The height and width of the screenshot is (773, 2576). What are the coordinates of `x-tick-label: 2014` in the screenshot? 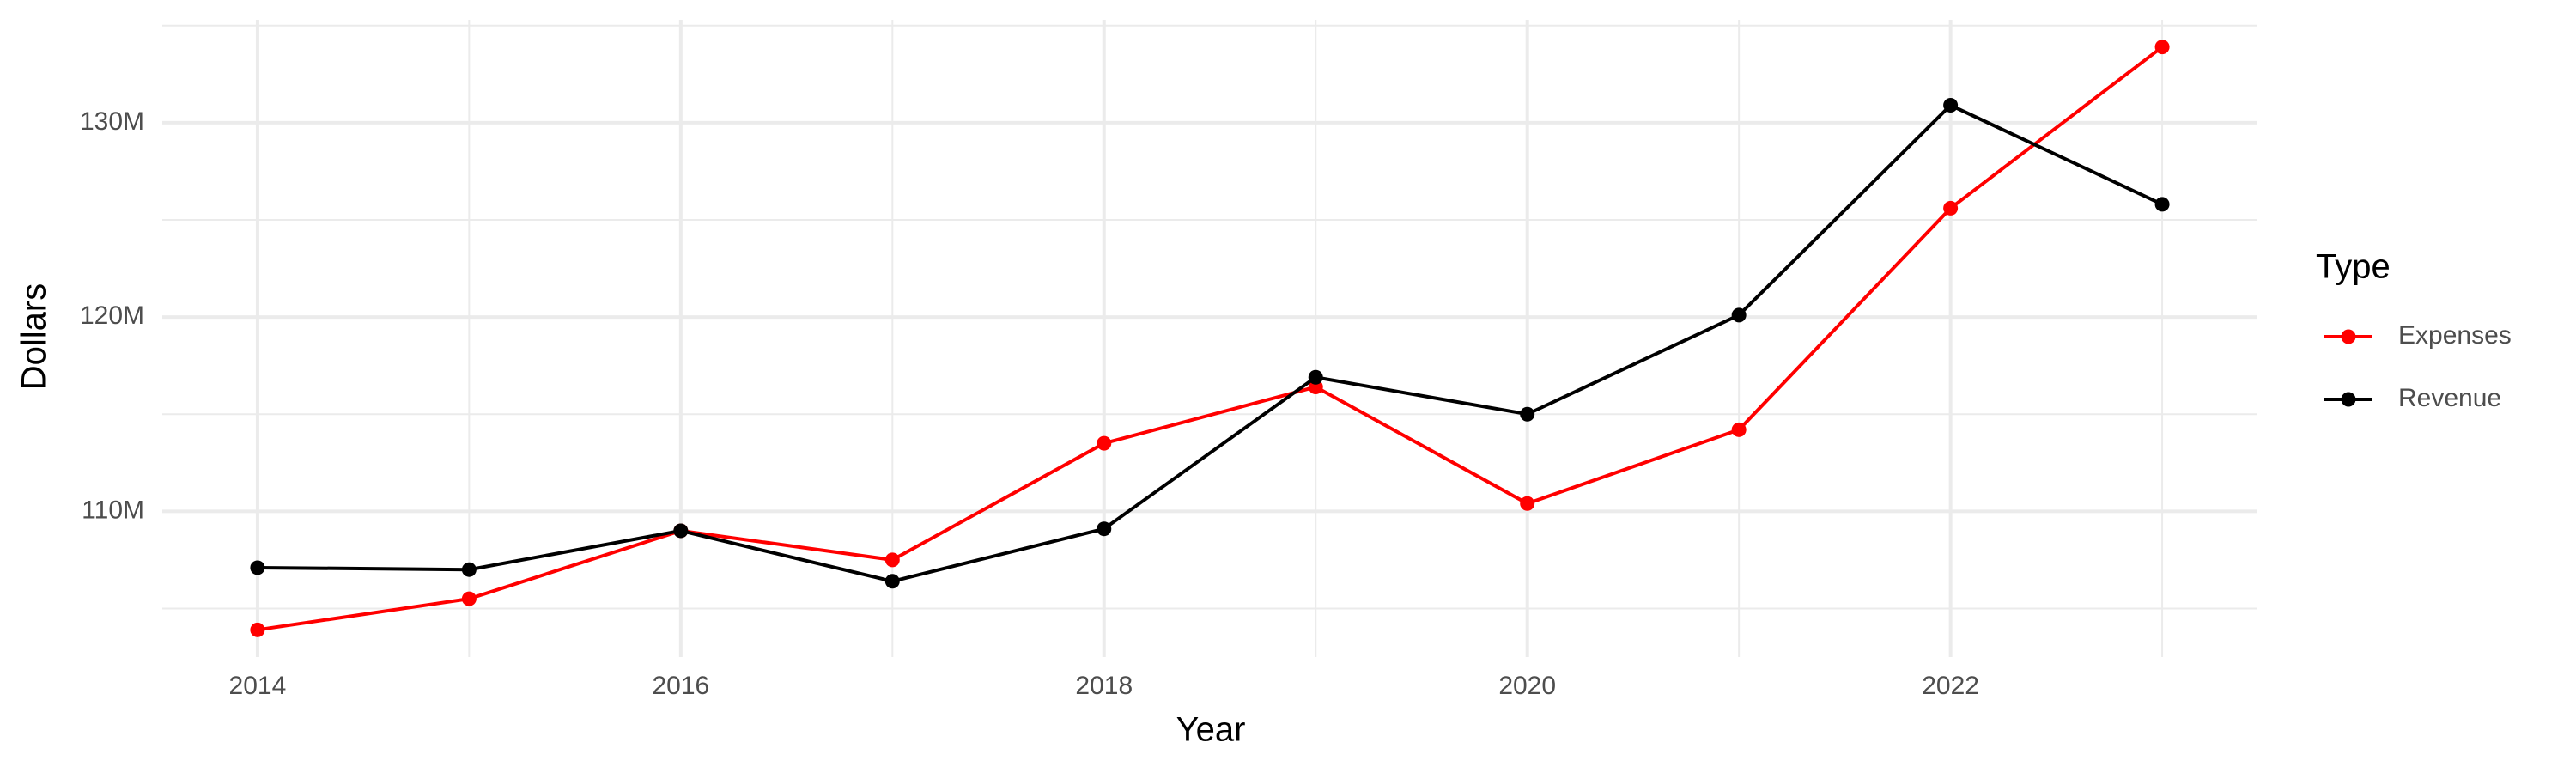 It's located at (258, 686).